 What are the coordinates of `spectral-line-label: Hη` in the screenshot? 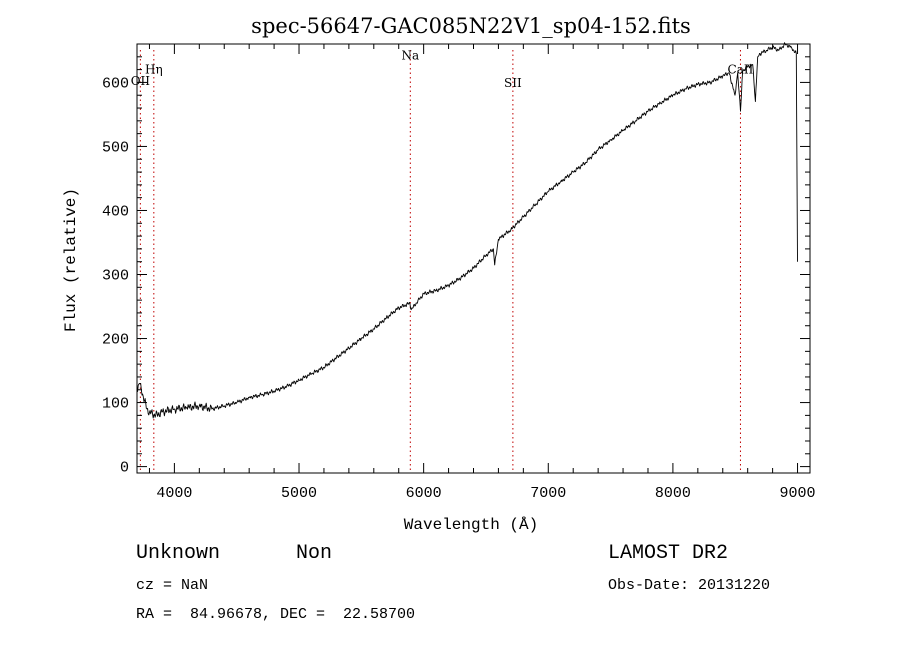 It's located at (154, 69).